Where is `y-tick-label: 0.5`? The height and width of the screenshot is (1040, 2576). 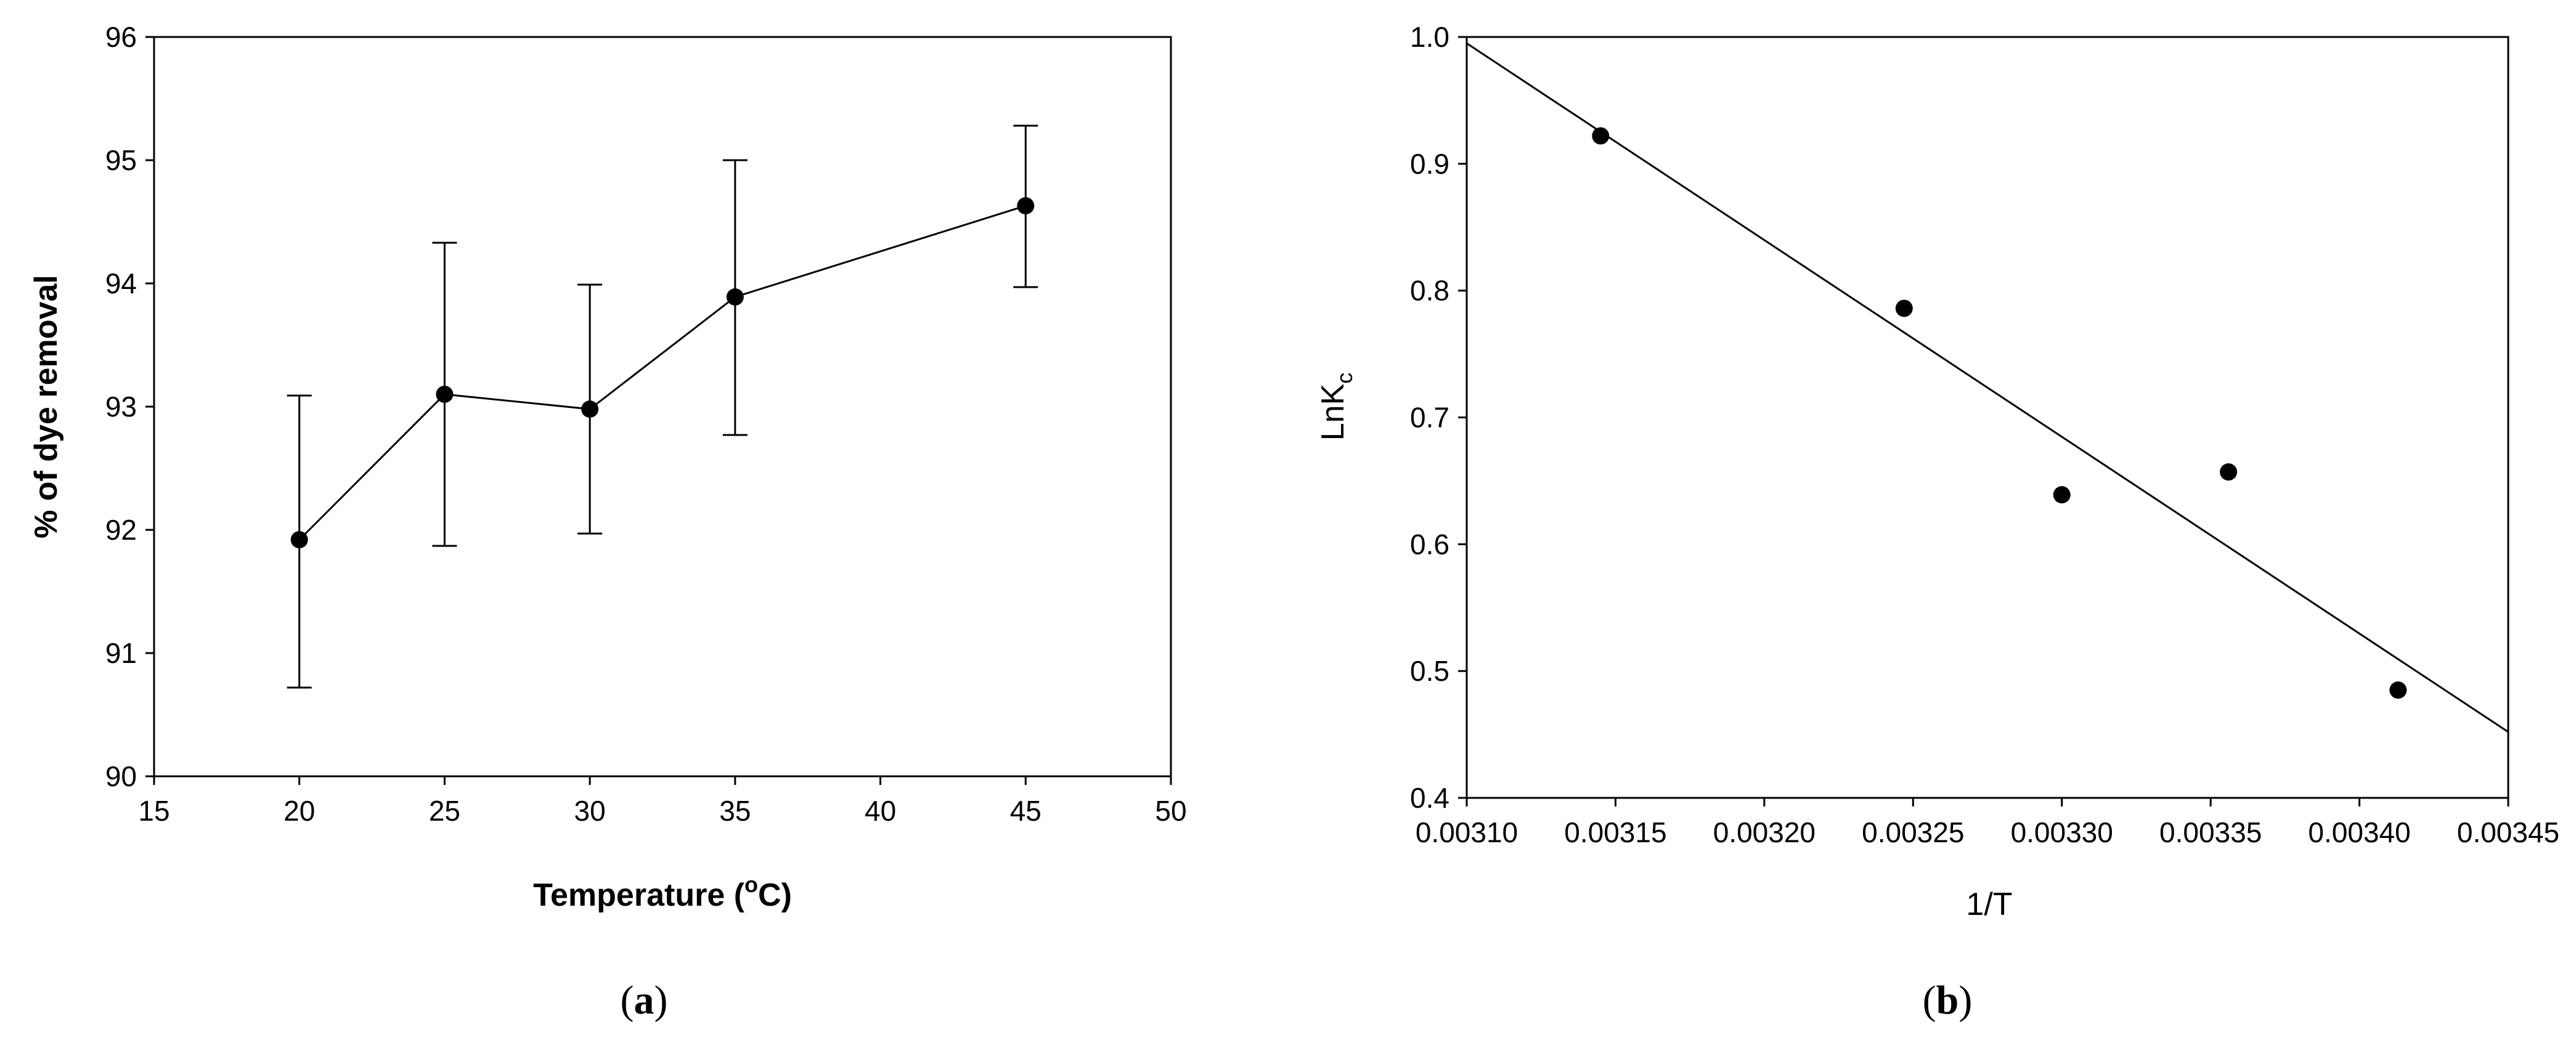 y-tick-label: 0.5 is located at coordinates (1430, 671).